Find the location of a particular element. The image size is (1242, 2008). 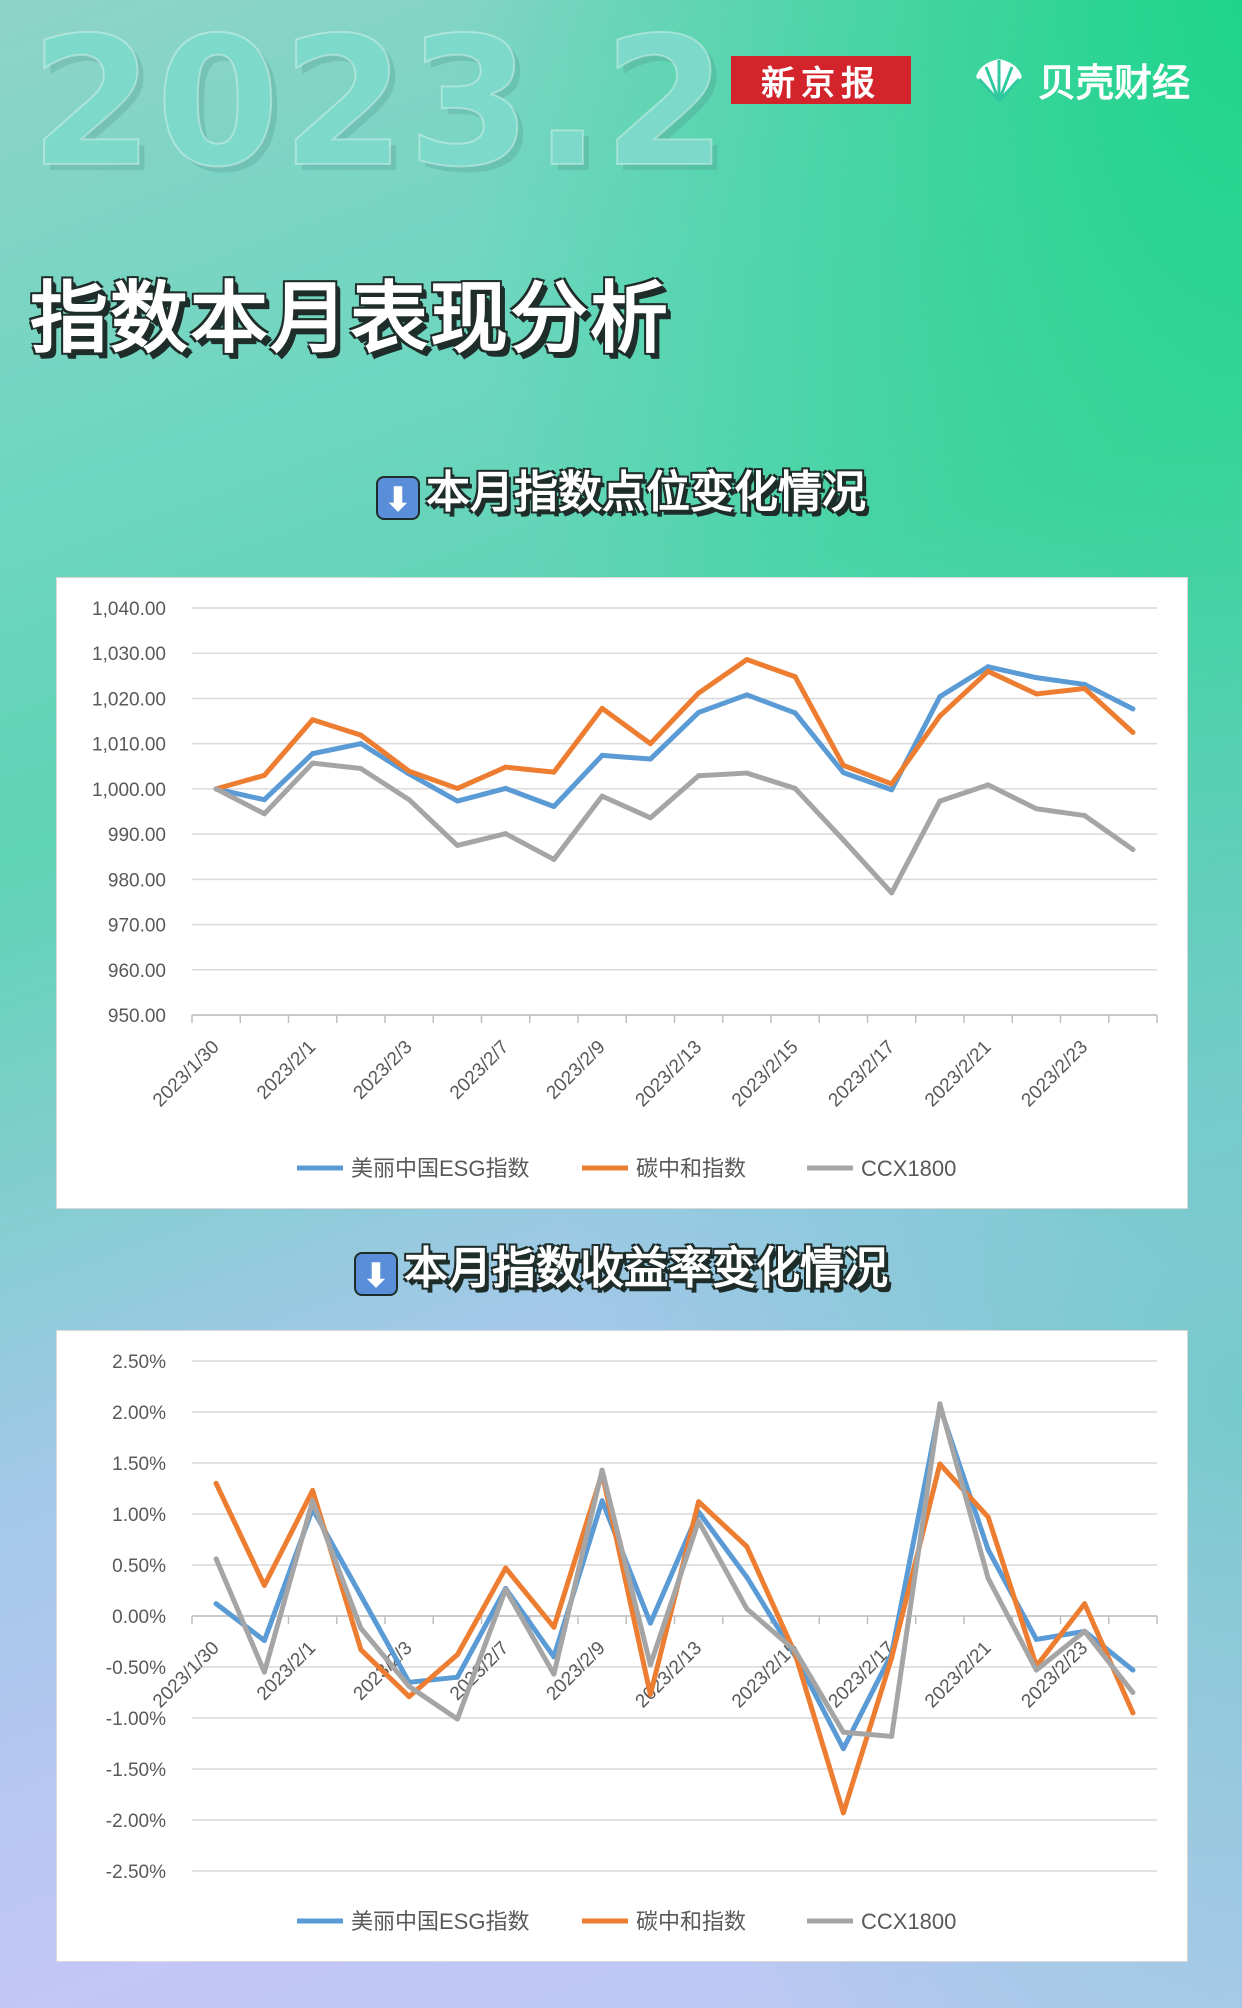

x-tick-label: 2023/2/7 is located at coordinates (479, 1671).